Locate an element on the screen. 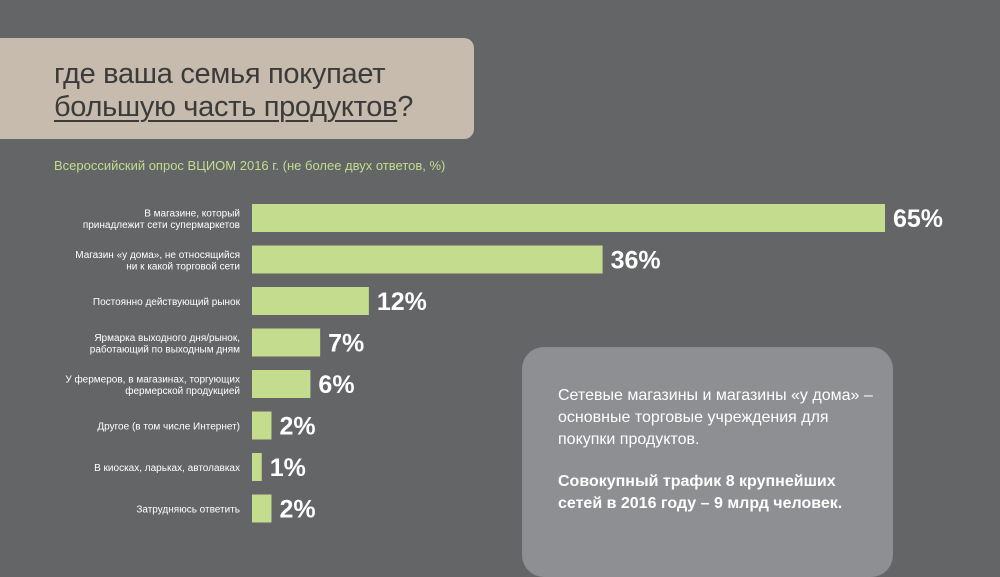 This screenshot has width=1000, height=577. category-label-1-0: Магазин «у дома», не относящийся is located at coordinates (157, 255).